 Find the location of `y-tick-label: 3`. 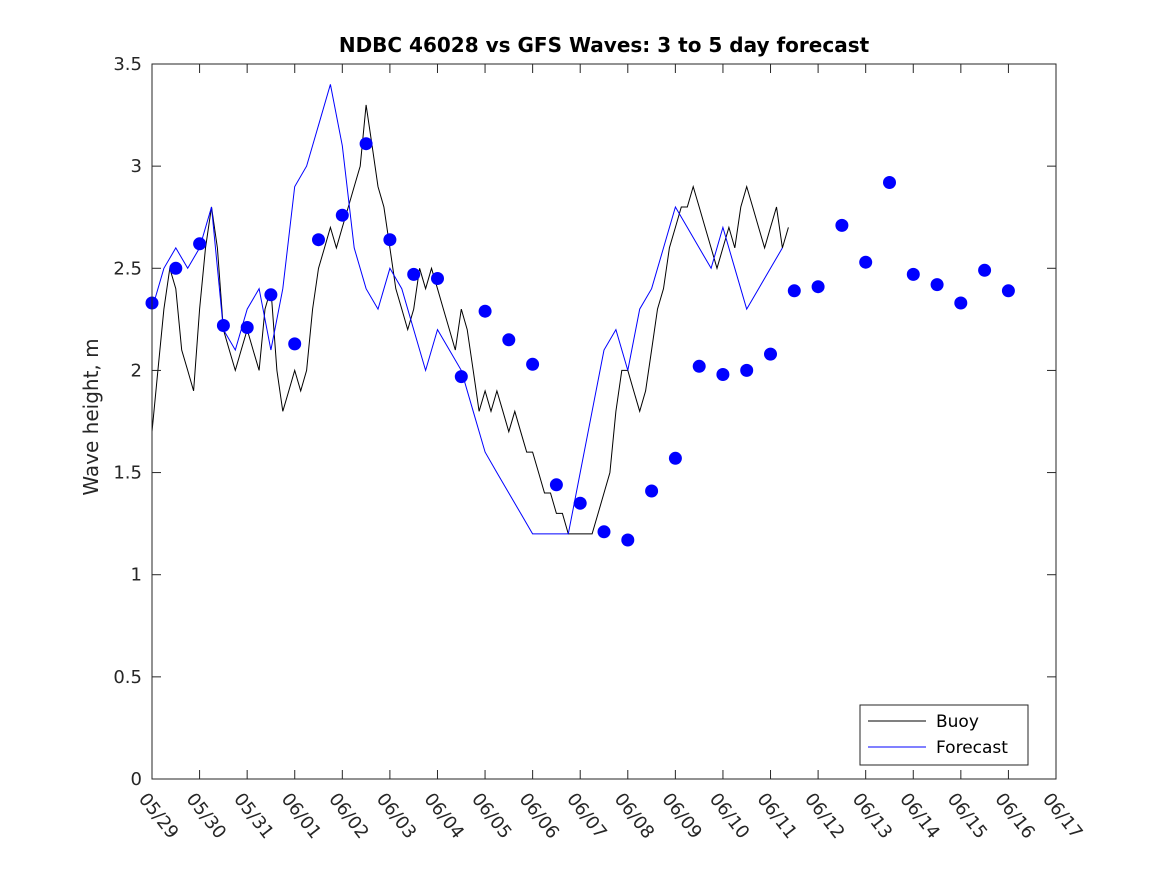

y-tick-label: 3 is located at coordinates (136, 166).